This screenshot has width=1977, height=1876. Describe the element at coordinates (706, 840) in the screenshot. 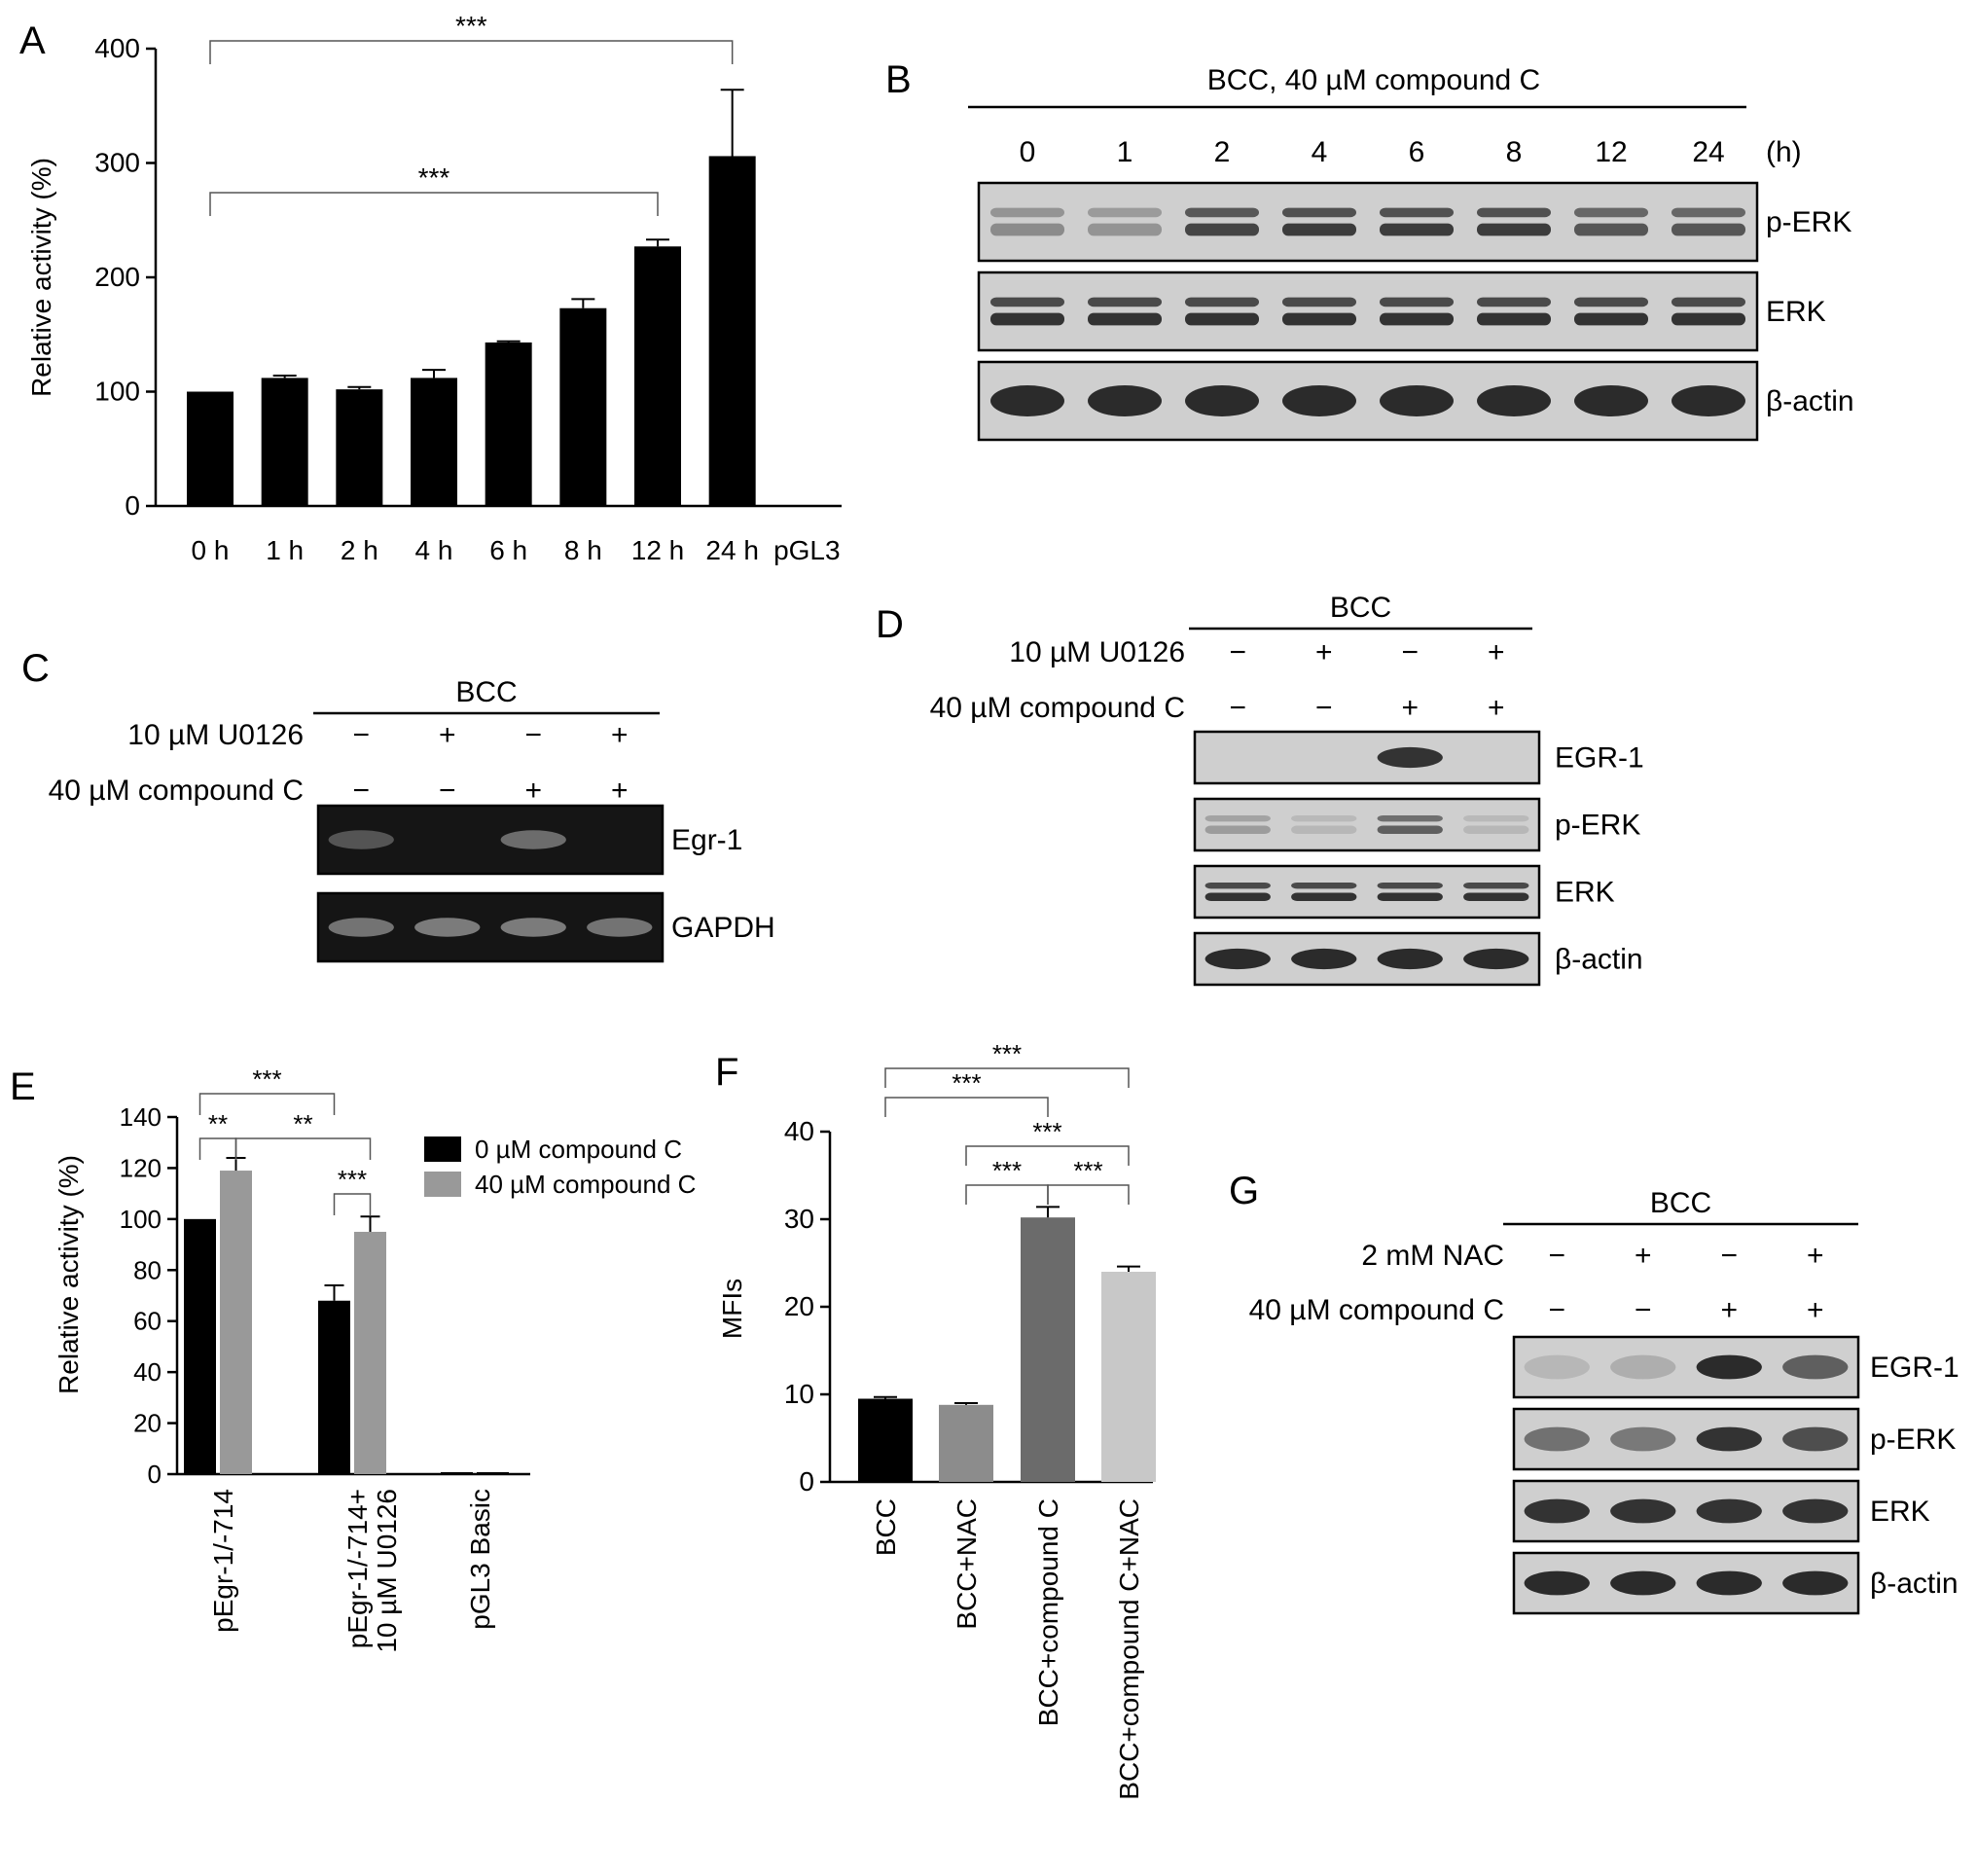

I see `c-row-label-0: Egr-1` at that location.